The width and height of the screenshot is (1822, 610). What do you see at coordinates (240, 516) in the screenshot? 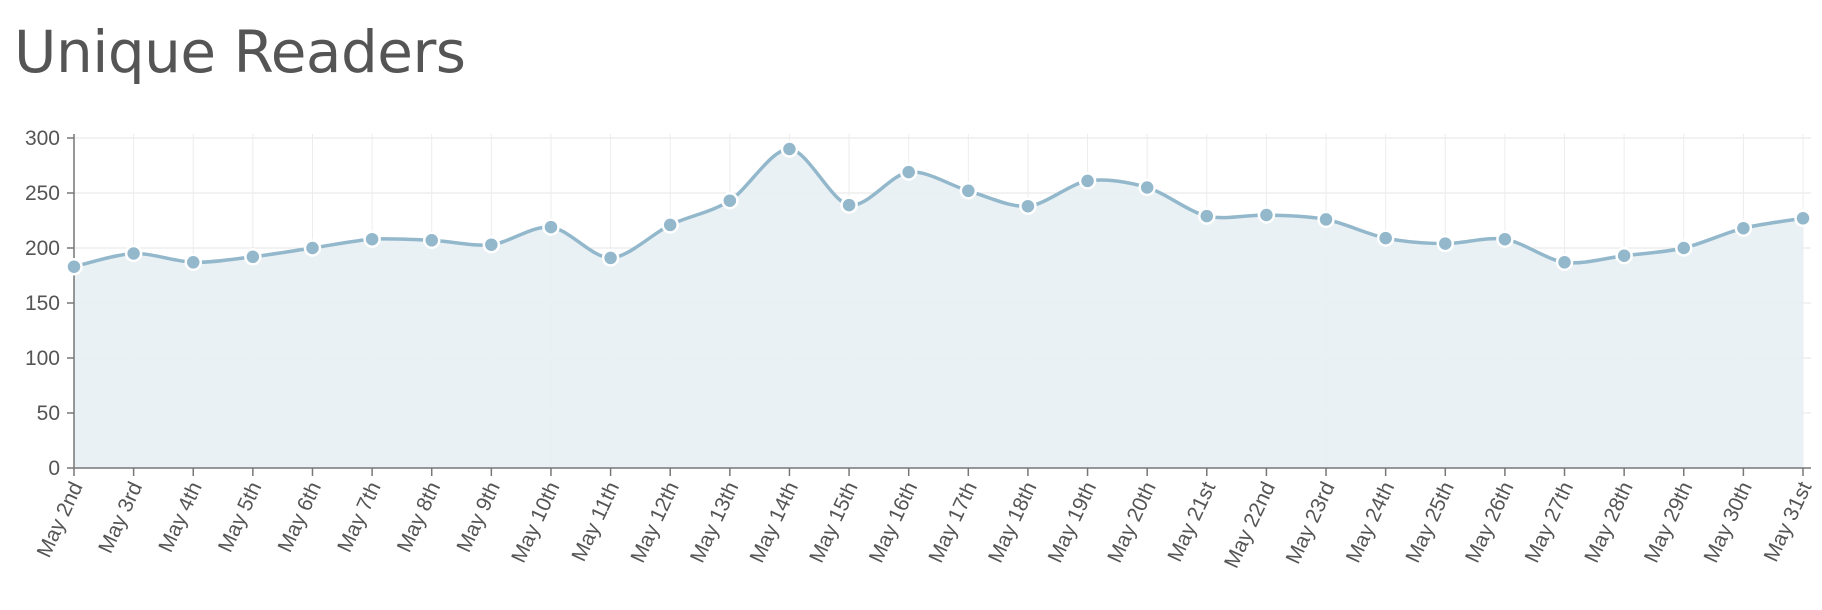
I see `x-tick-label: May 5th` at bounding box center [240, 516].